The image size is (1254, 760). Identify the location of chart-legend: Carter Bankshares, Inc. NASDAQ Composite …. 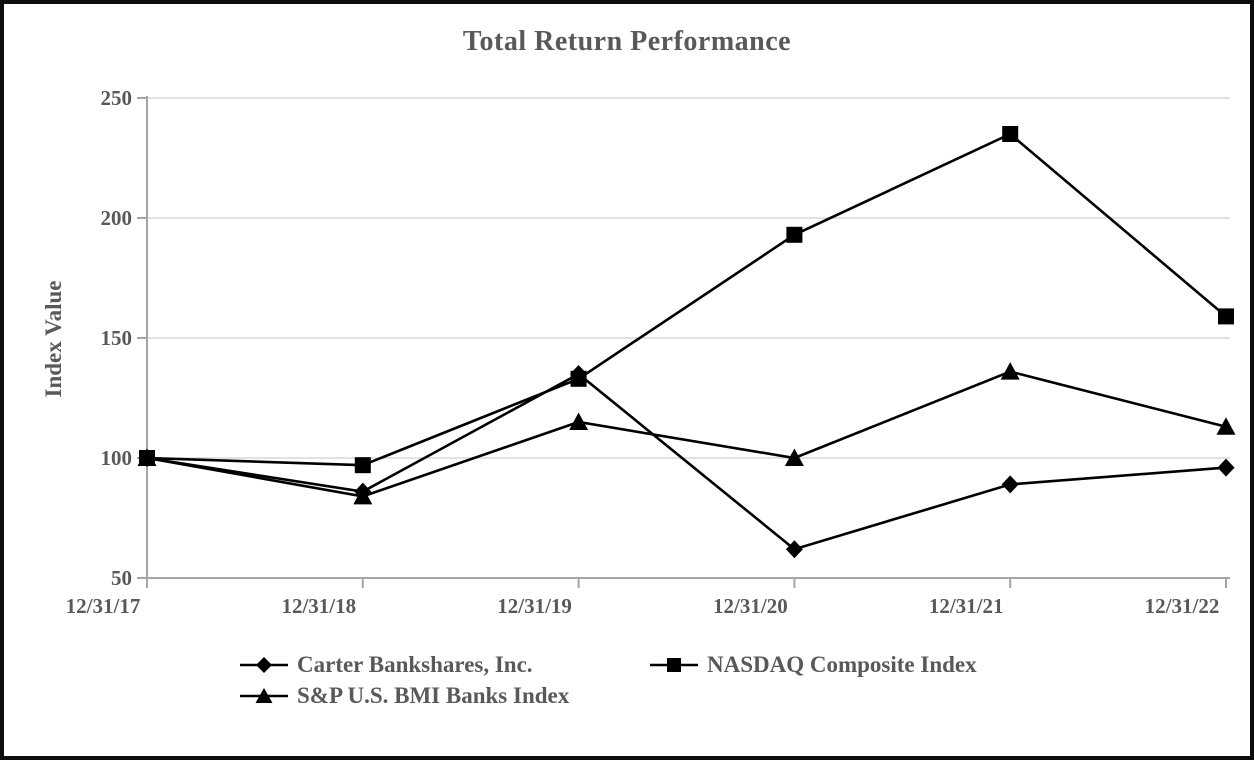
(608, 680).